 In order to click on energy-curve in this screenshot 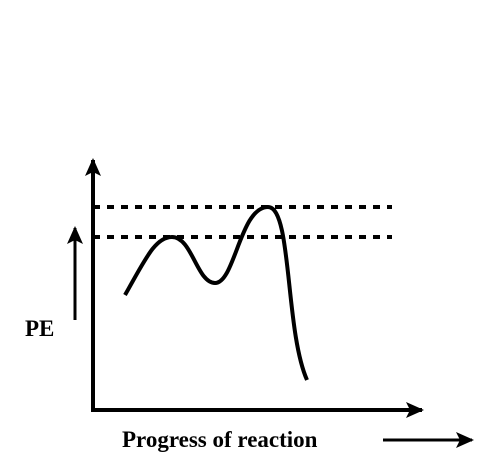, I will do `click(216, 292)`.